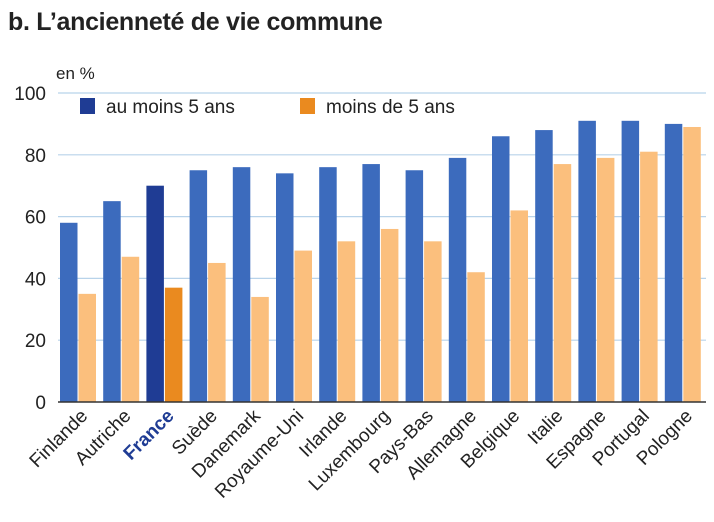  What do you see at coordinates (519, 306) in the screenshot?
I see `bar-belgique-moins-de-5-ans` at bounding box center [519, 306].